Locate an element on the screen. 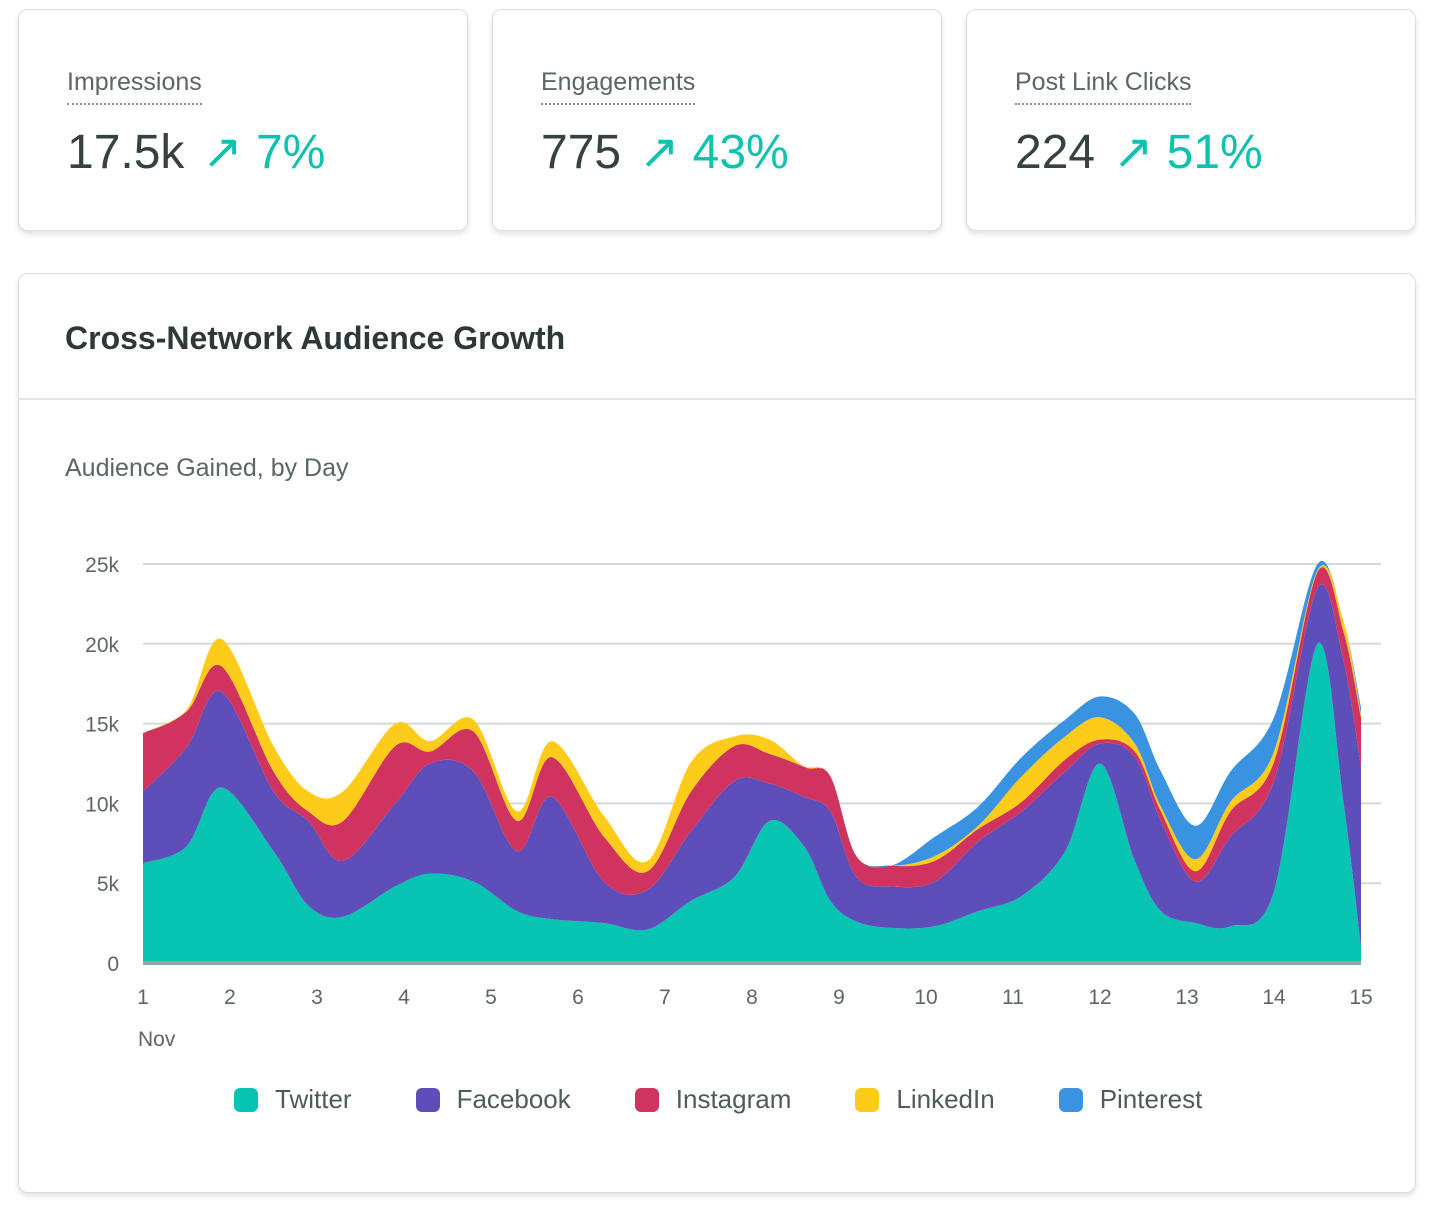  x-tick-label: 3 is located at coordinates (317, 997).